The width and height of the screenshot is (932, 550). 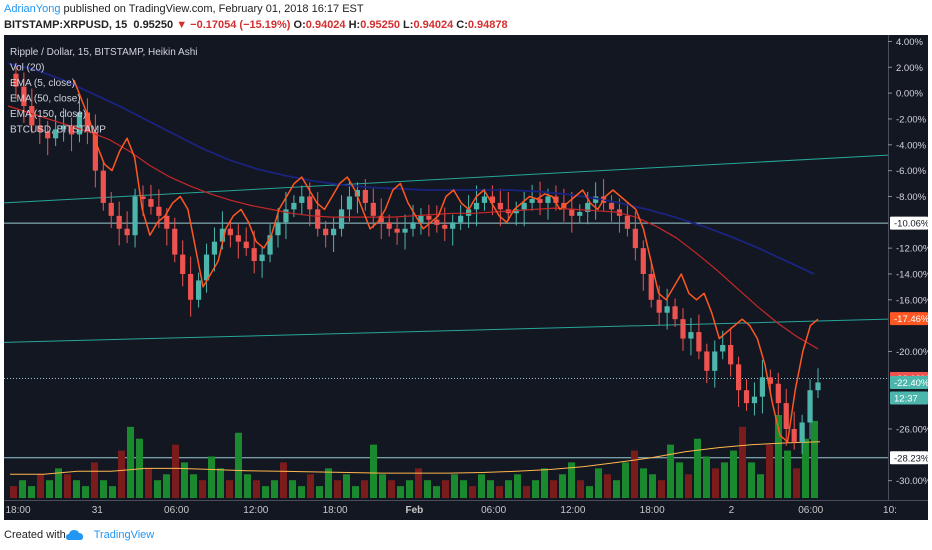 What do you see at coordinates (124, 535) in the screenshot?
I see `tradingview-link: TradingView` at bounding box center [124, 535].